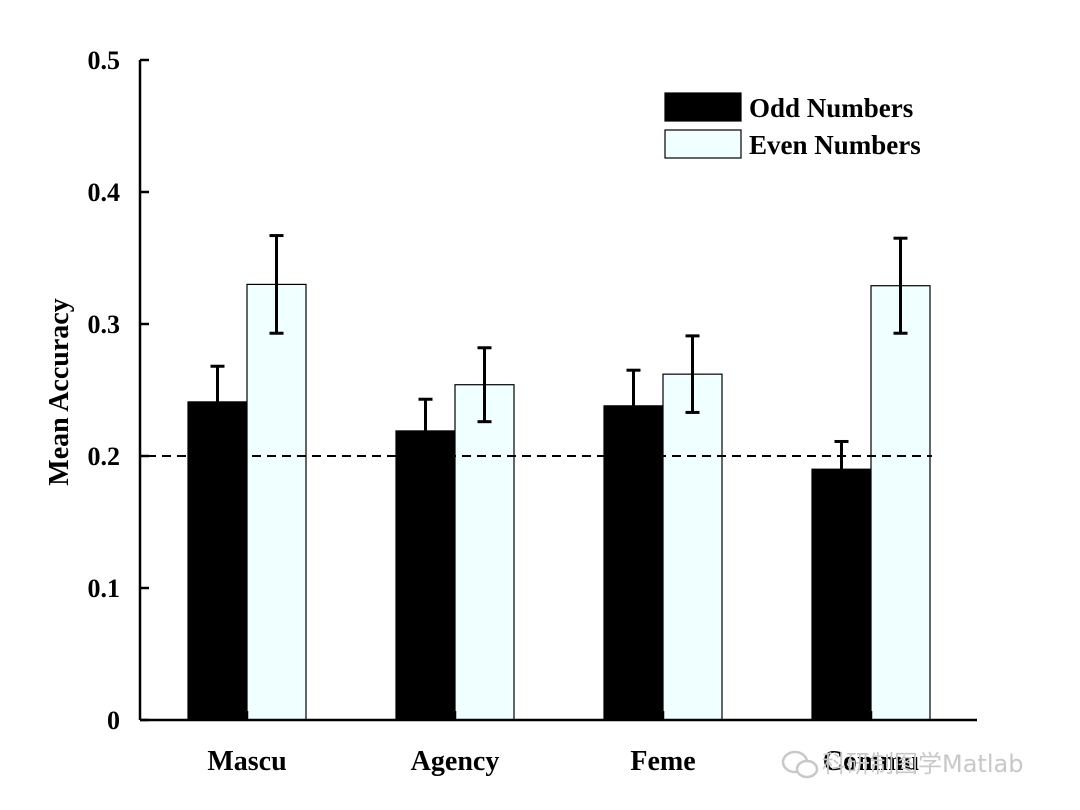 The width and height of the screenshot is (1080, 810). Describe the element at coordinates (871, 761) in the screenshot. I see `x-tick-label-commu: Commu` at that location.